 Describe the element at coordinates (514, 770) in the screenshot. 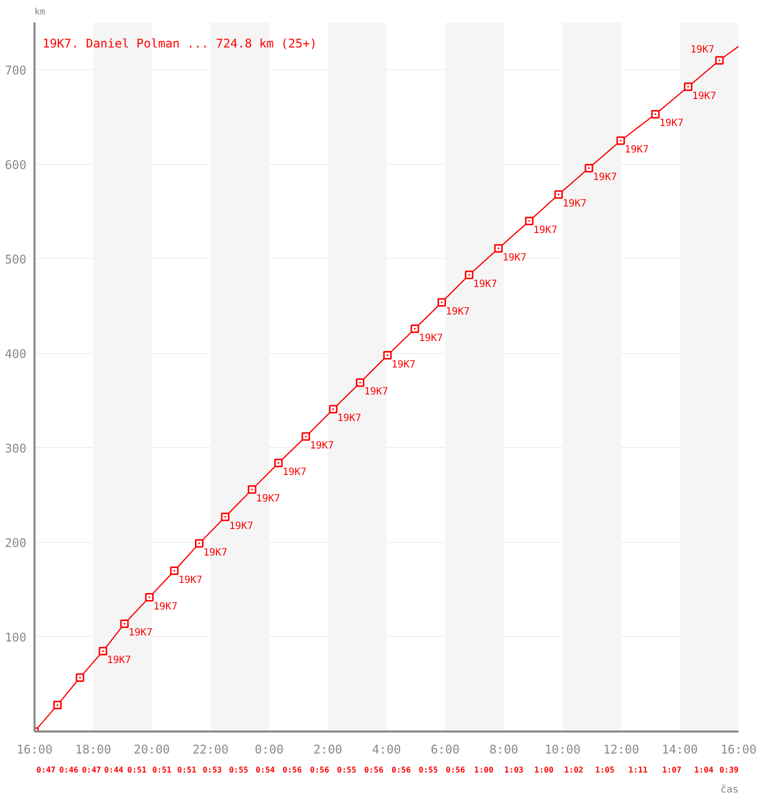

I see `text: 1:03` at that location.